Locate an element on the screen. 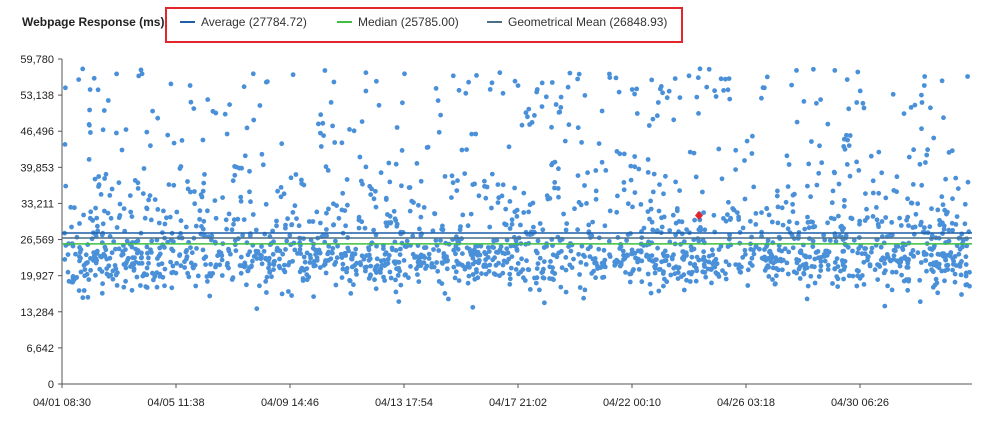  x-tick-label: 04/05 11:38 is located at coordinates (175, 403).